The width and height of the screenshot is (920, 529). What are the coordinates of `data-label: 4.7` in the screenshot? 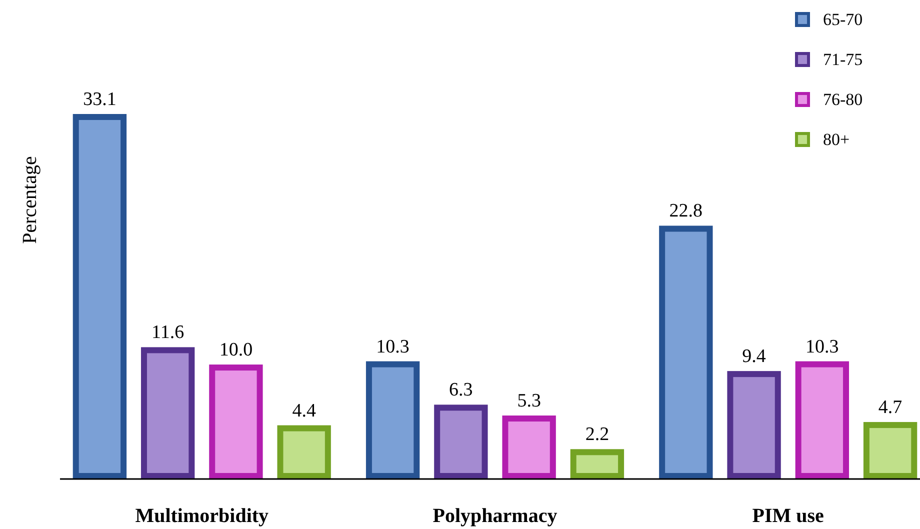 It's located at (890, 407).